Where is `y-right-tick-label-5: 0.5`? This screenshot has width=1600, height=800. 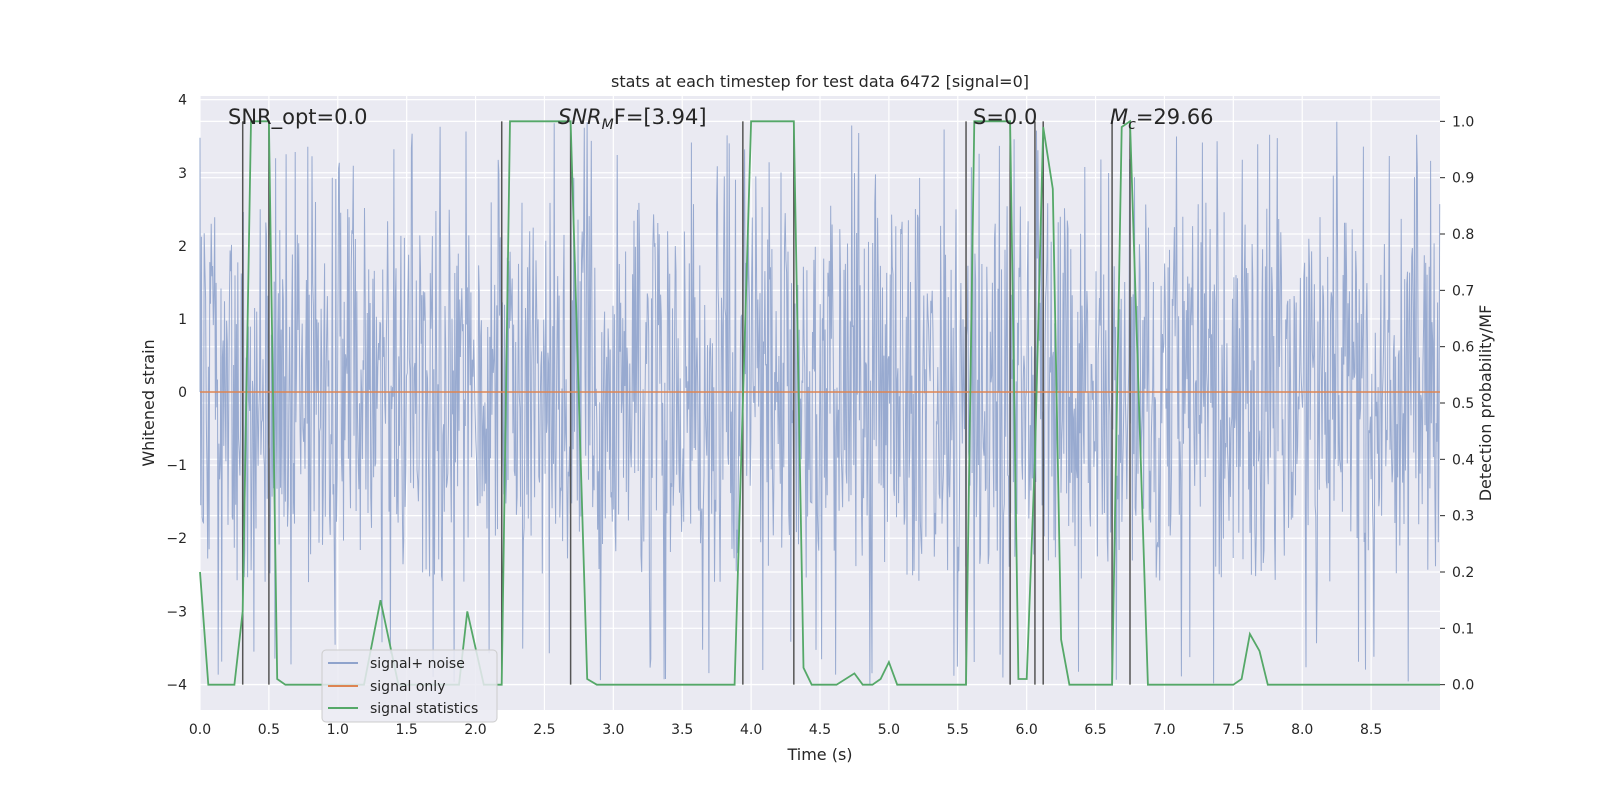 y-right-tick-label-5: 0.5 is located at coordinates (1463, 404).